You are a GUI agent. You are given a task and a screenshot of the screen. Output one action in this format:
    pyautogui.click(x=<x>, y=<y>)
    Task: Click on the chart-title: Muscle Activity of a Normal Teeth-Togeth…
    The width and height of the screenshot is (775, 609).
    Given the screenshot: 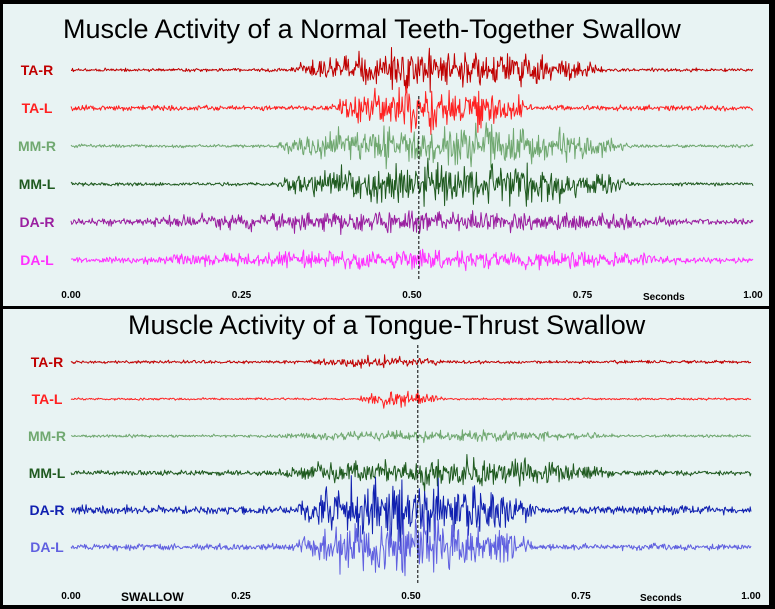 What is the action you would take?
    pyautogui.click(x=372, y=29)
    